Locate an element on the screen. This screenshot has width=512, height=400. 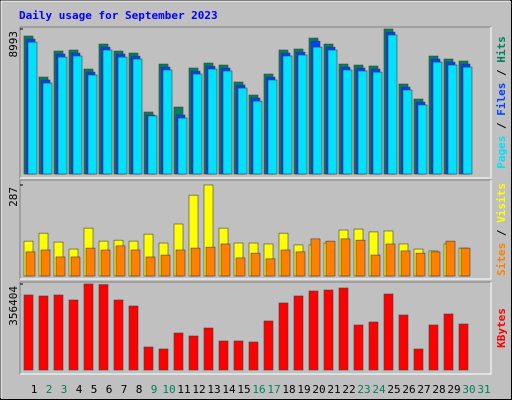
x-tick-label: 10 is located at coordinates (168, 389).